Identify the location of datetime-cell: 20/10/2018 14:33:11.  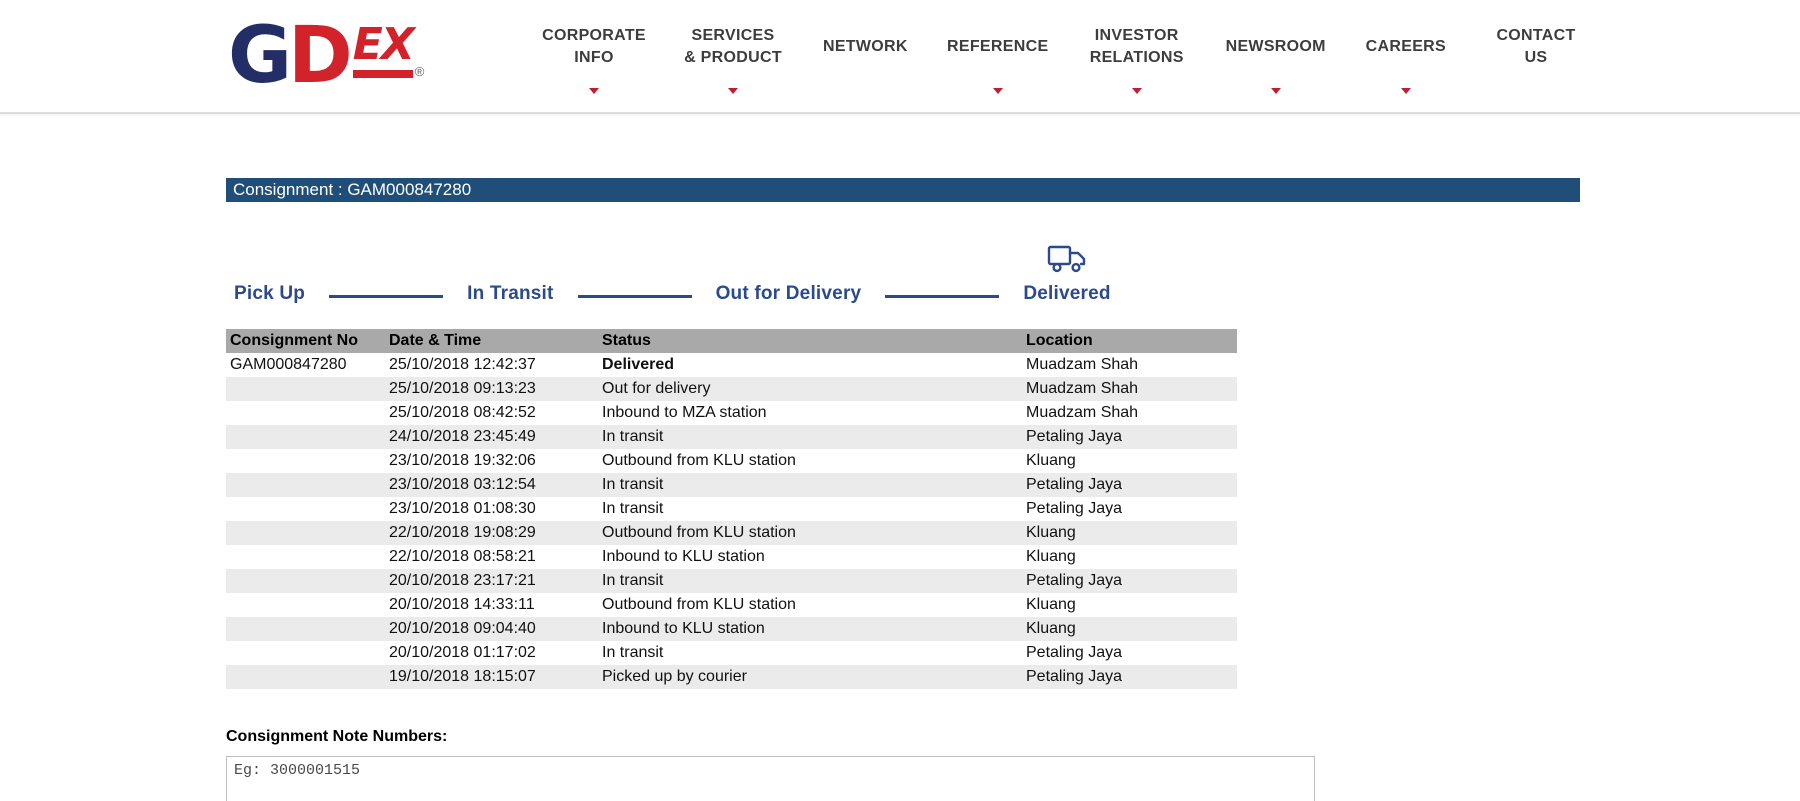
(462, 604).